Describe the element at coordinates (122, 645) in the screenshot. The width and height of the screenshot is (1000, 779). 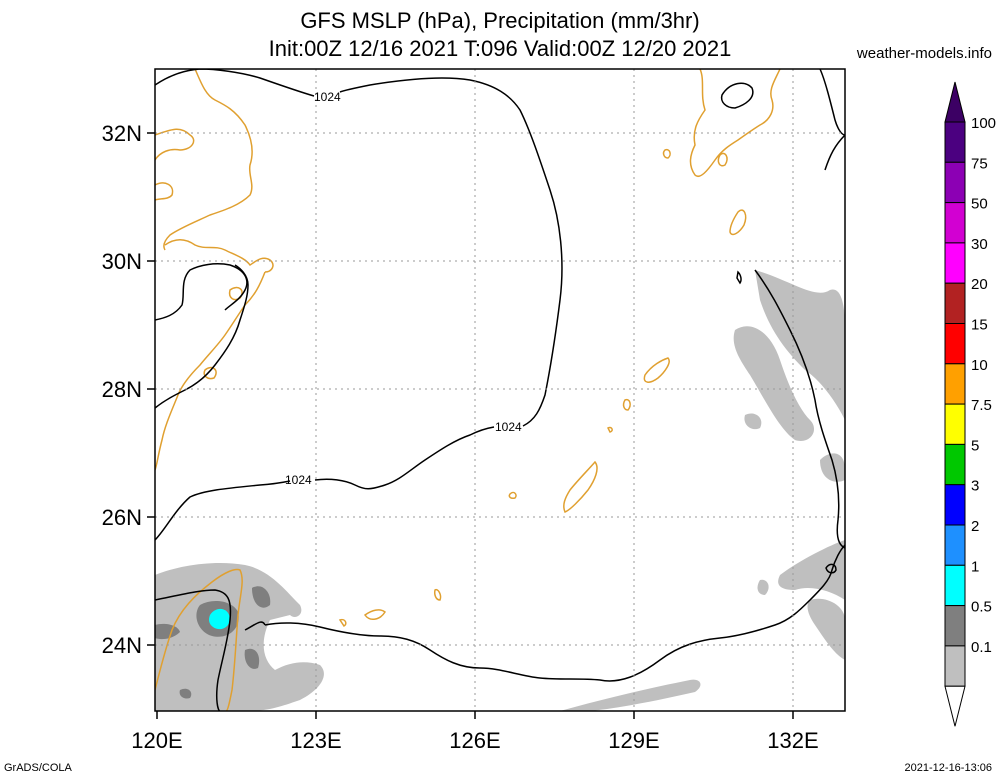
I see `lat-tick-label: 24N` at that location.